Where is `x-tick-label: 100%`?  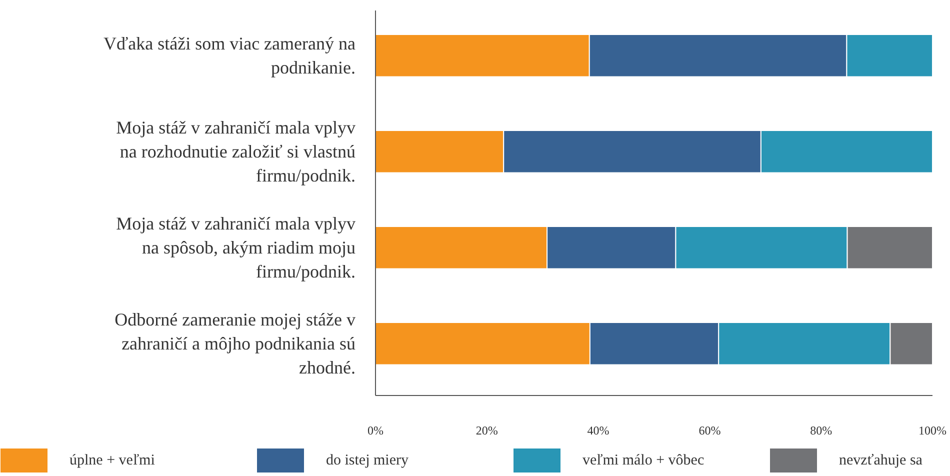 x-tick-label: 100% is located at coordinates (932, 431).